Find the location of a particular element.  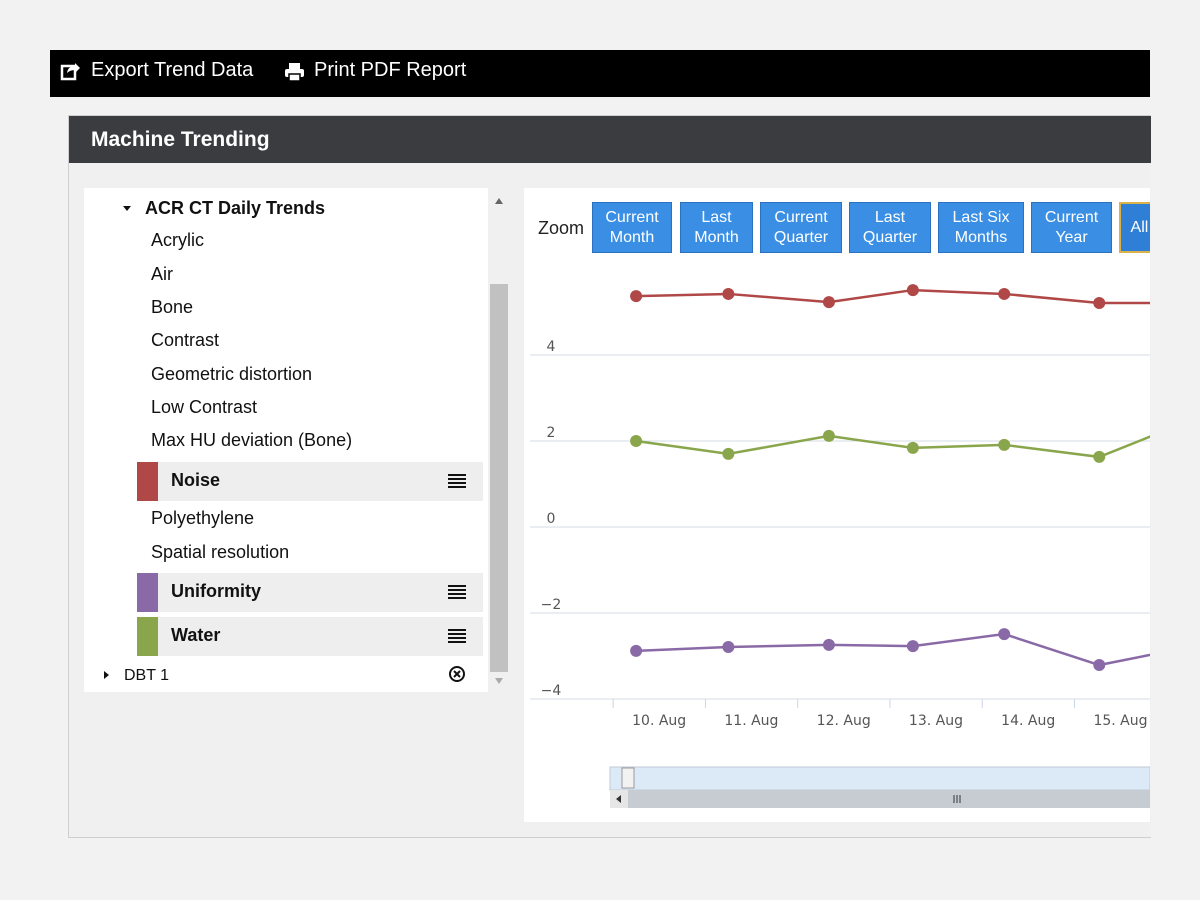

tree-item: Contrast is located at coordinates (185, 340).